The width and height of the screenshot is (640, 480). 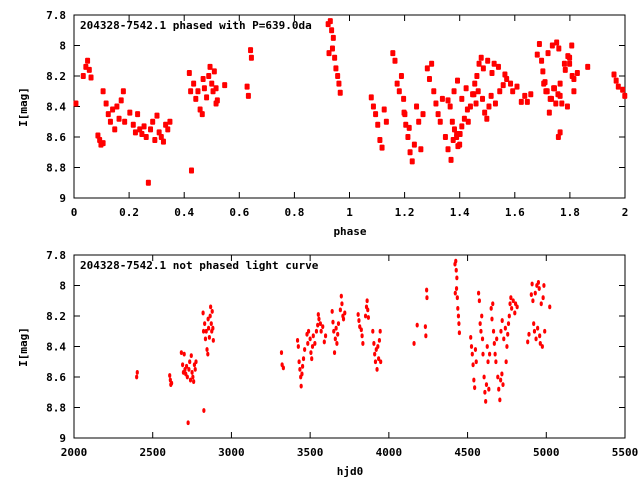 What do you see at coordinates (56, 76) in the screenshot?
I see `y-tick-label: 8.2` at bounding box center [56, 76].